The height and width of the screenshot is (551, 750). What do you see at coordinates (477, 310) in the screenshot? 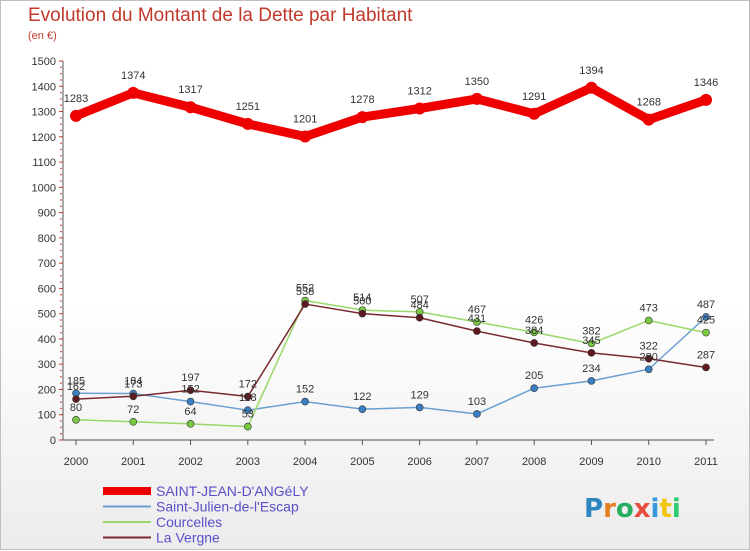
I see `data-label: 467` at bounding box center [477, 310].